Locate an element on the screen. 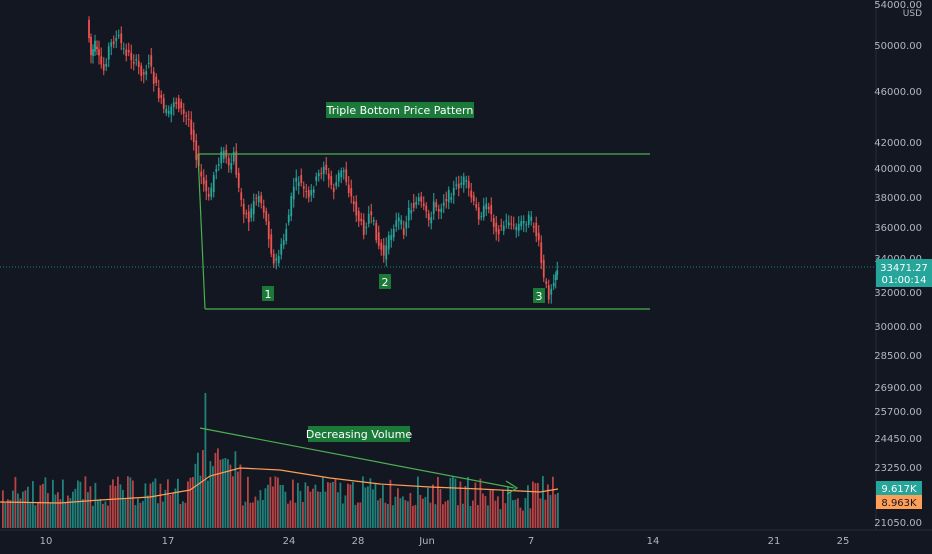  time-axis: 10 17 24 28 Jun 7 14 21 25 is located at coordinates (466, 539).